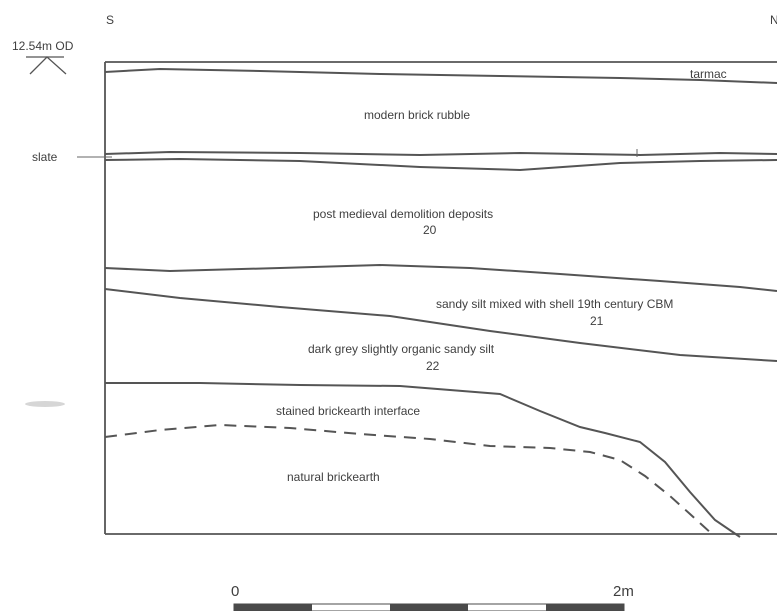  What do you see at coordinates (623, 591) in the screenshot?
I see `scale-end-label: 2m` at bounding box center [623, 591].